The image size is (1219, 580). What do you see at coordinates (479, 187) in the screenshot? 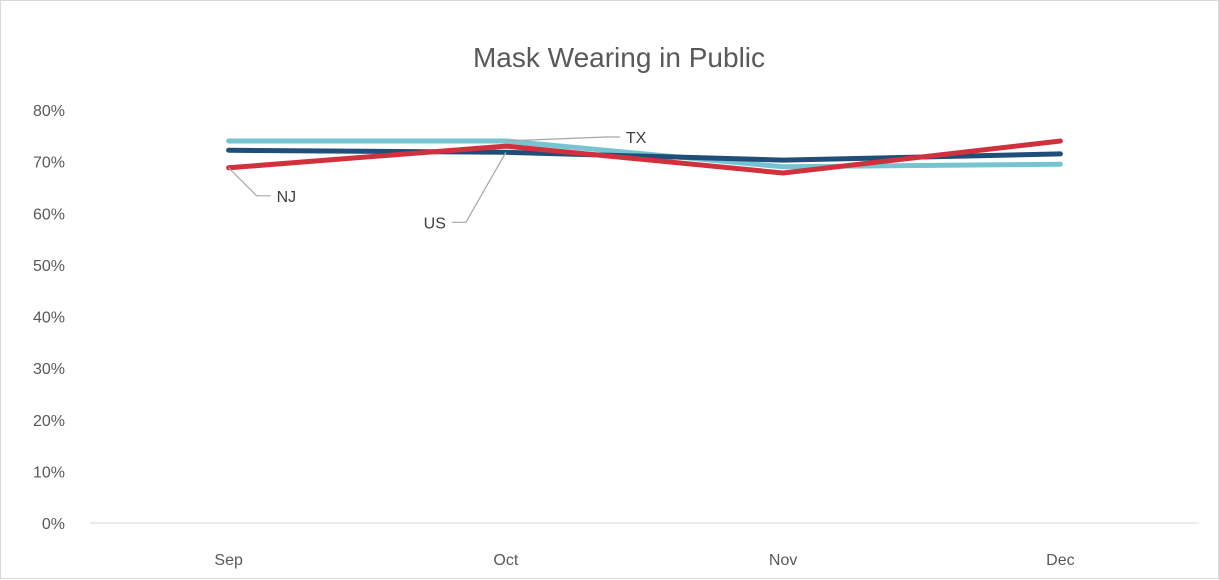
I see `callout-leader-us` at bounding box center [479, 187].